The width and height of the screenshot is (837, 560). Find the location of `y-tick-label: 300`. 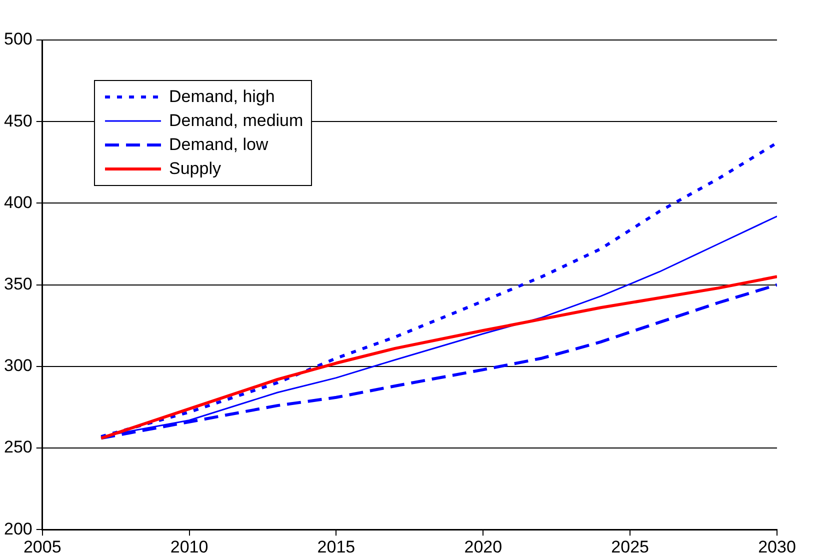

y-tick-label: 300 is located at coordinates (18, 366).